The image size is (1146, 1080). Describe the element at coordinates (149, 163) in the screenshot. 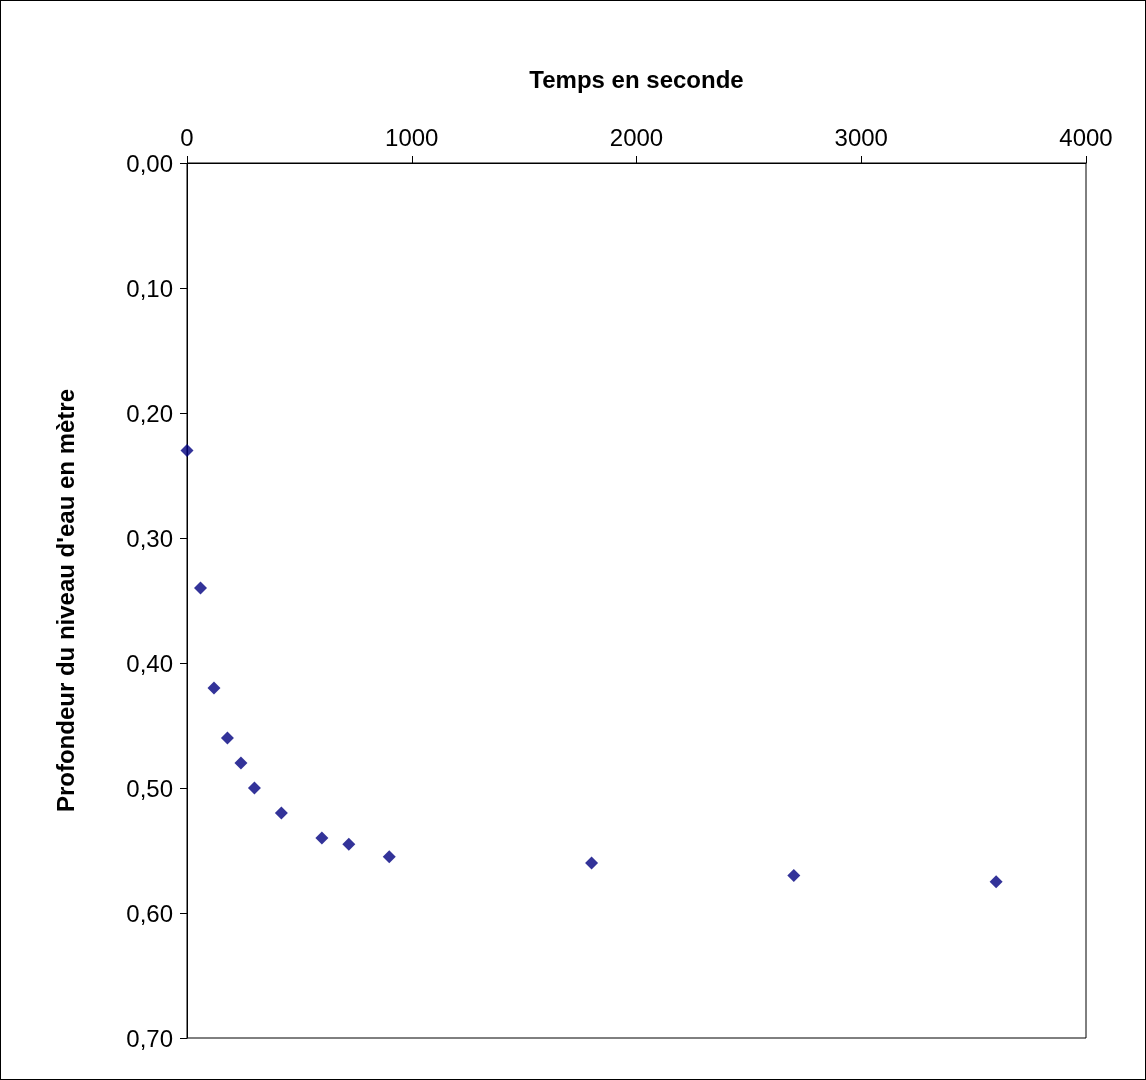

I see `y-tick-label: 0,00` at that location.